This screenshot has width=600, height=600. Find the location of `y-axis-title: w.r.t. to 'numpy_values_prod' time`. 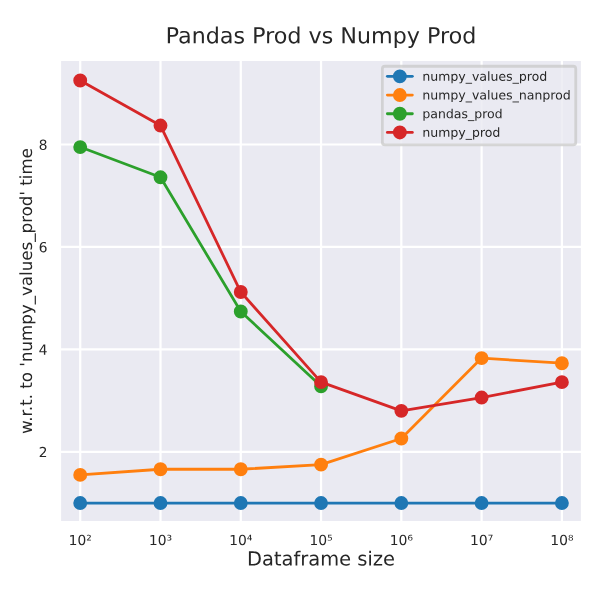

y-axis-title: w.r.t. to 'numpy_values_prod' time is located at coordinates (27, 291).